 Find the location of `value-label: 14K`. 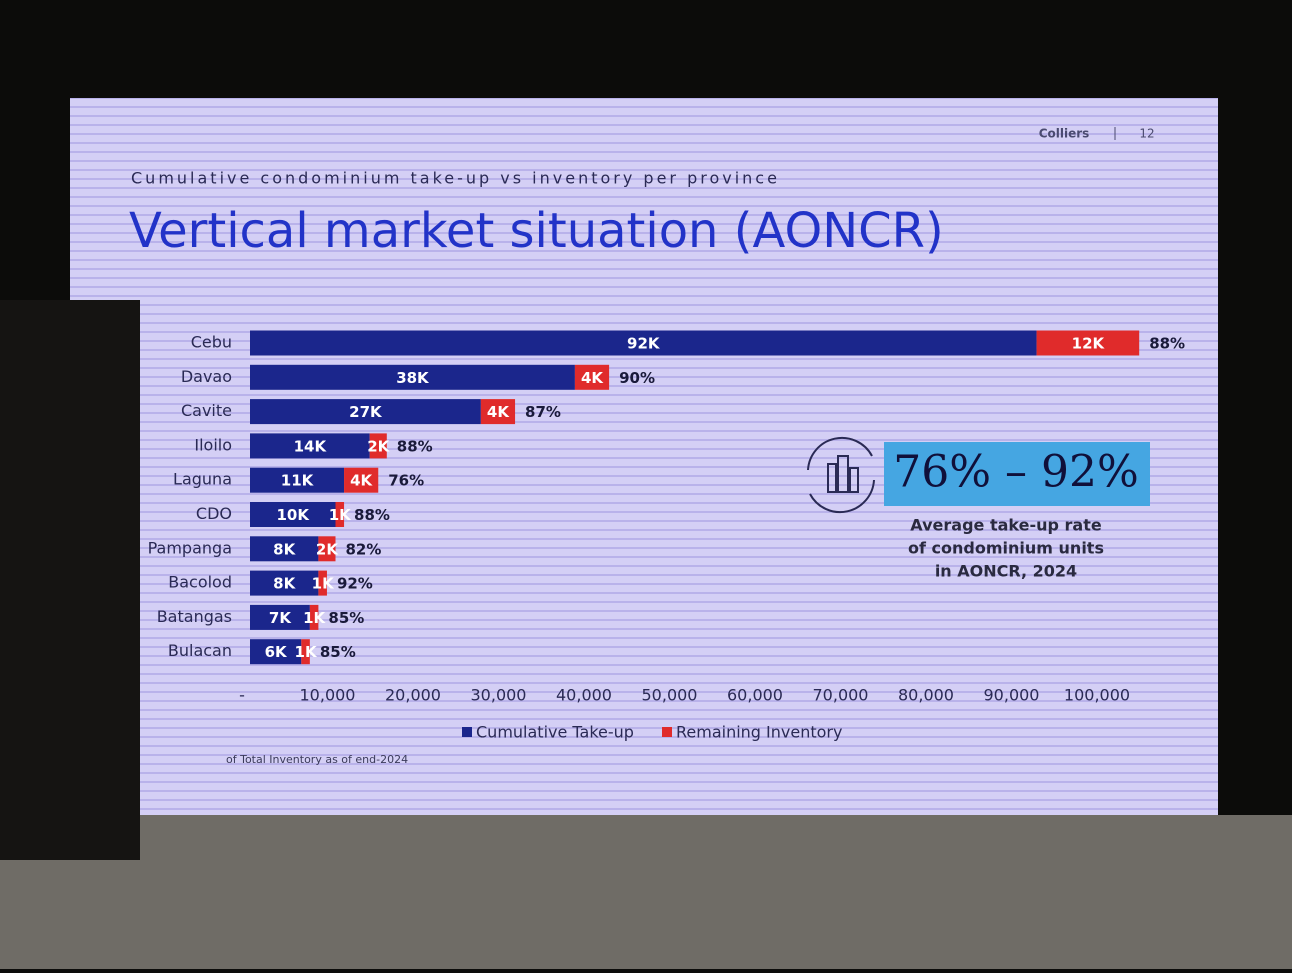

value-label: 14K is located at coordinates (311, 446).